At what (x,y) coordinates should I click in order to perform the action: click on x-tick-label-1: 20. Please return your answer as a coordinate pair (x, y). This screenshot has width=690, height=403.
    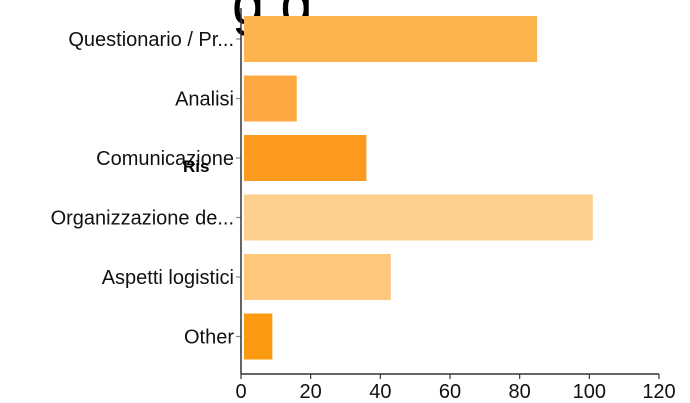
    Looking at the image, I should click on (311, 392).